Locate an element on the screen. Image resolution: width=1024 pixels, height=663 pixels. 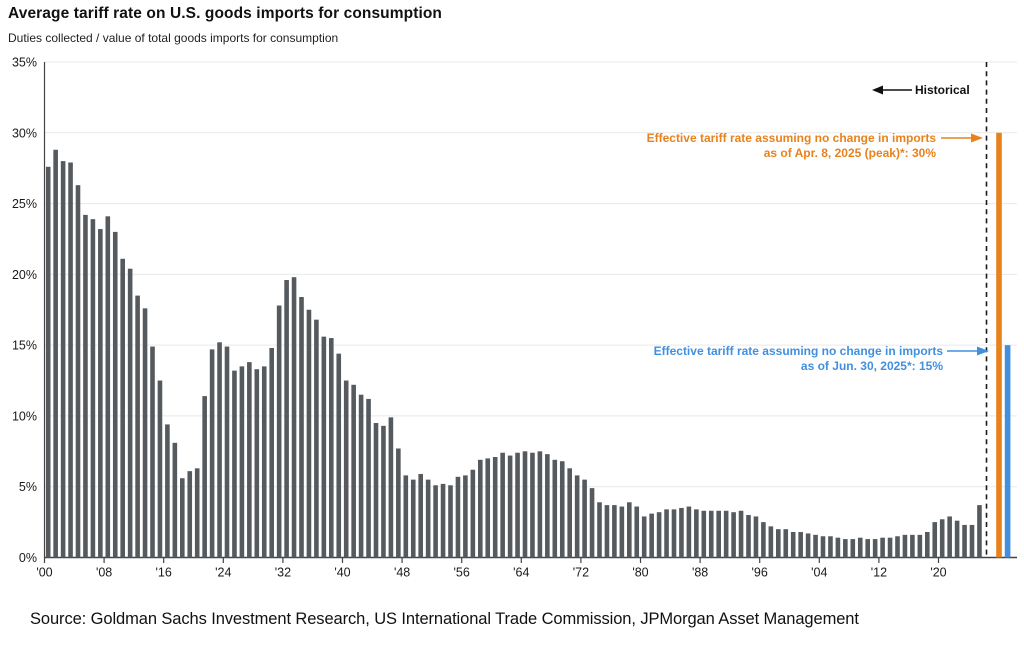
hist-bar-1978 is located at coordinates (629, 530).